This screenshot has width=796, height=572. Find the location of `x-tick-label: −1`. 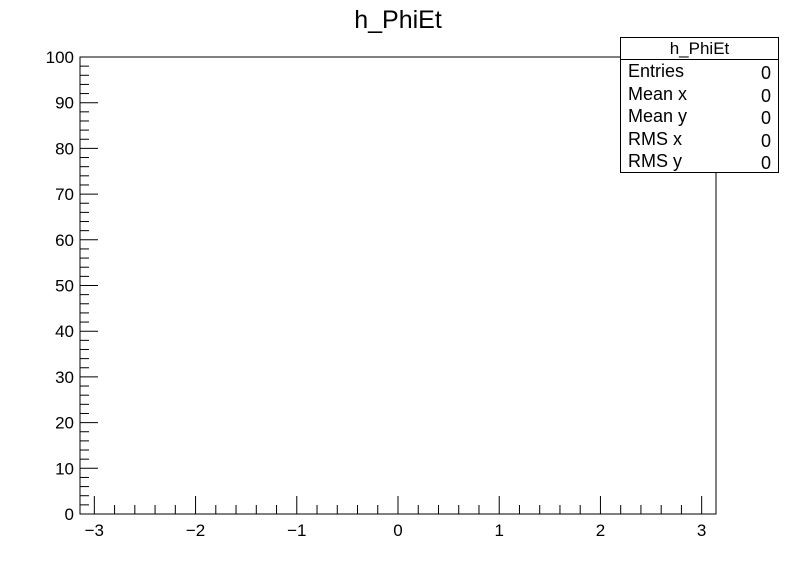

x-tick-label: −1 is located at coordinates (296, 530).